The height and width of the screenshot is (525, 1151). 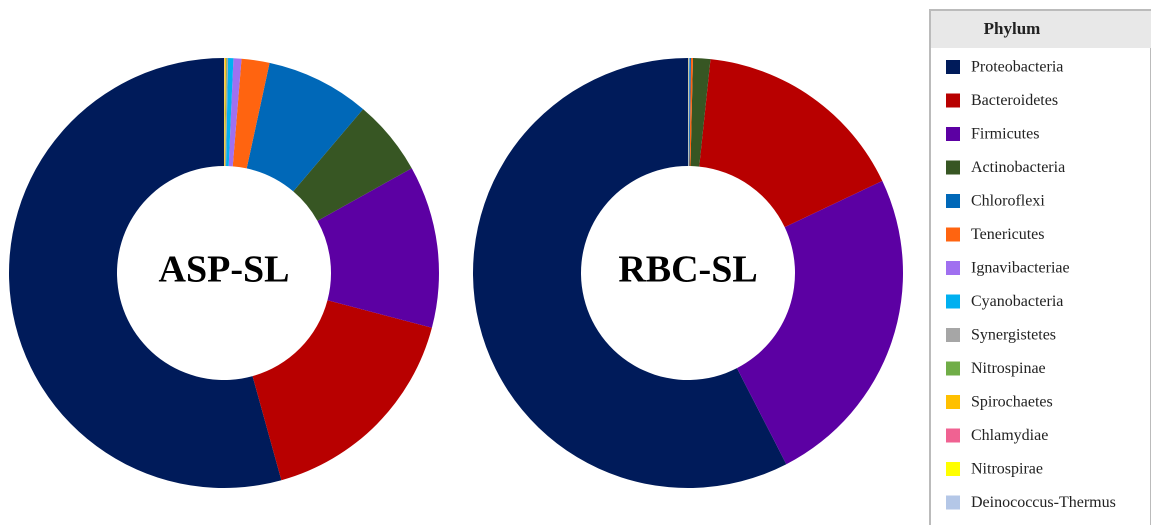 What do you see at coordinates (1009, 435) in the screenshot?
I see `legend-label: Chlamydiae` at bounding box center [1009, 435].